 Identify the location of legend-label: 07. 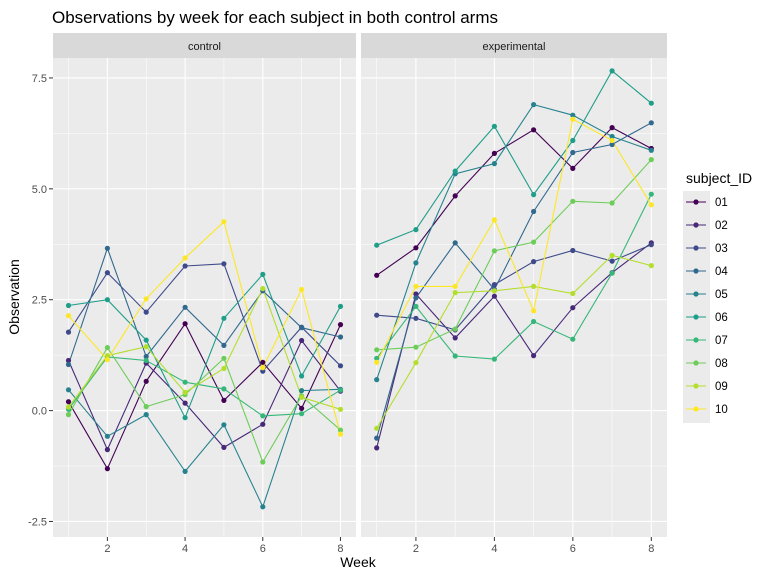
(721, 341).